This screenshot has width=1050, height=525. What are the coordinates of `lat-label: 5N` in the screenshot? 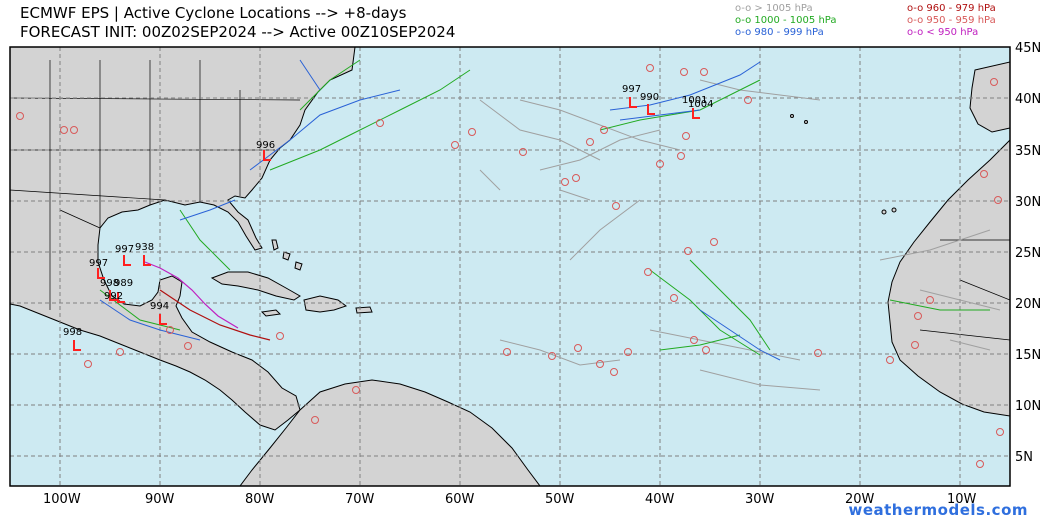 It's located at (1024, 457).